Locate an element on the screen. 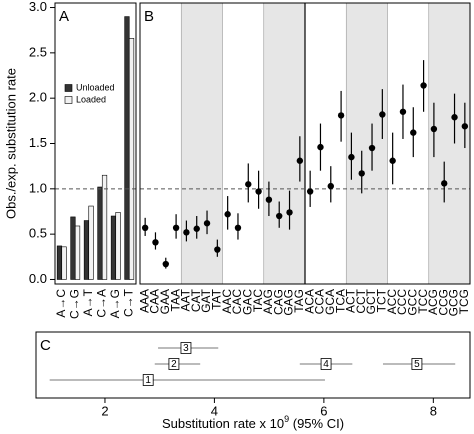 The width and height of the screenshot is (474, 434). x-axis-title: Substitution rate x 109 (95% CI) is located at coordinates (253, 422).